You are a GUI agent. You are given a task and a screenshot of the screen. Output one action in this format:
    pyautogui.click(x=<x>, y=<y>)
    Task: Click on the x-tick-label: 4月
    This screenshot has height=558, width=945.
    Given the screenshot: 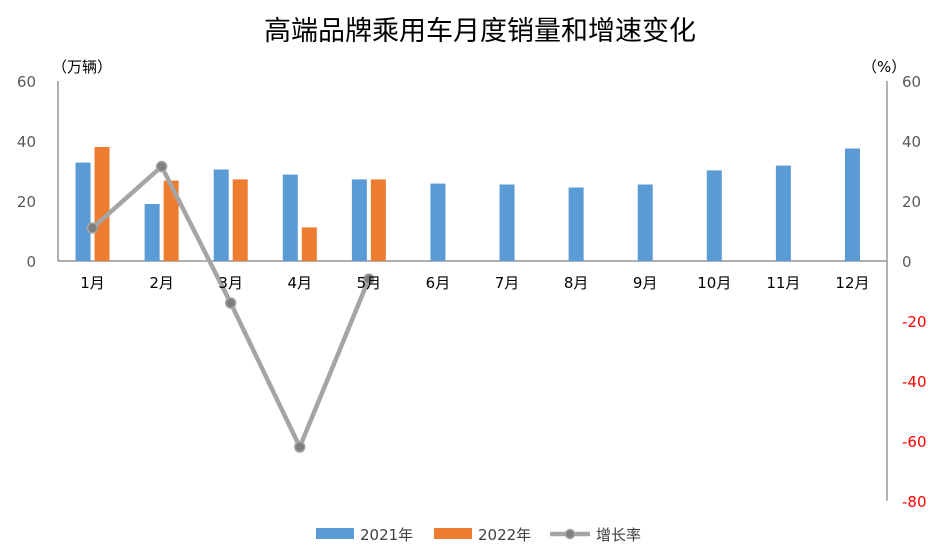 What is the action you would take?
    pyautogui.click(x=300, y=283)
    